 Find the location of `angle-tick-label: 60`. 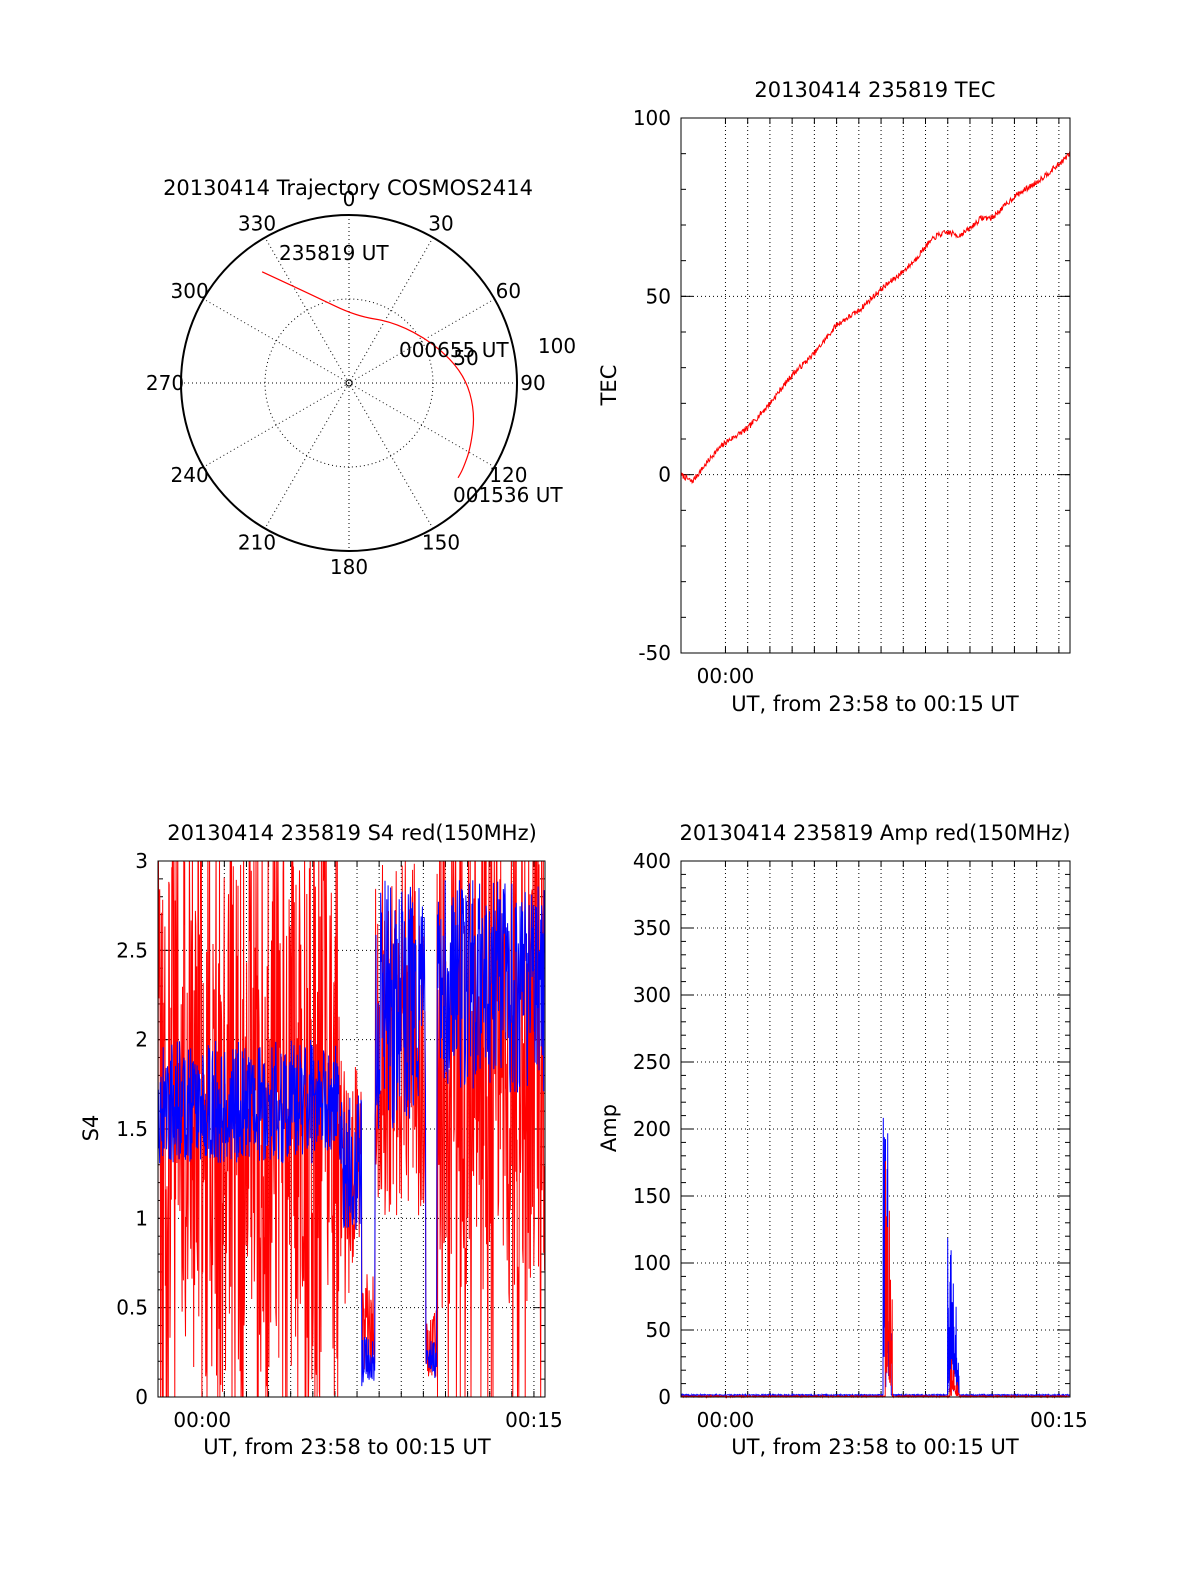

angle-tick-label: 60 is located at coordinates (508, 291).